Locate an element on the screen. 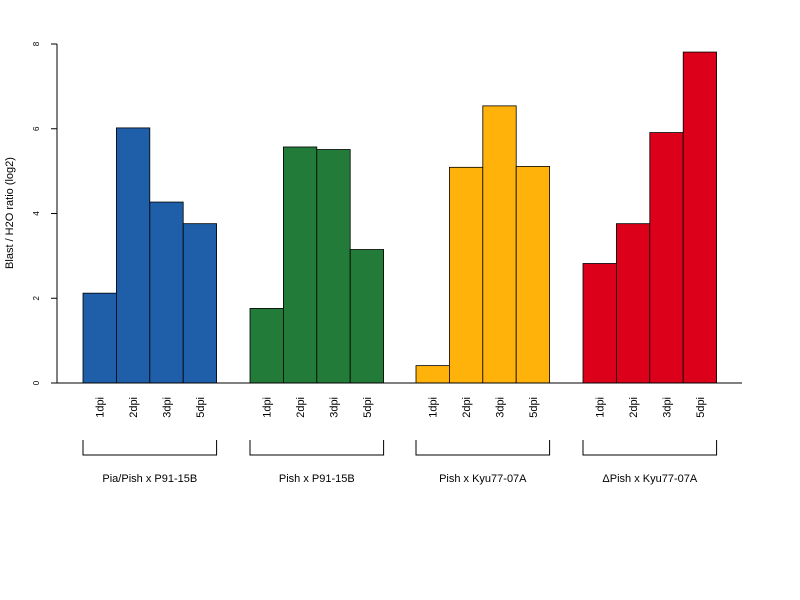 Image resolution: width=800 pixels, height=600 pixels. group-label: Pia/Pish x P91-15B is located at coordinates (149, 479).